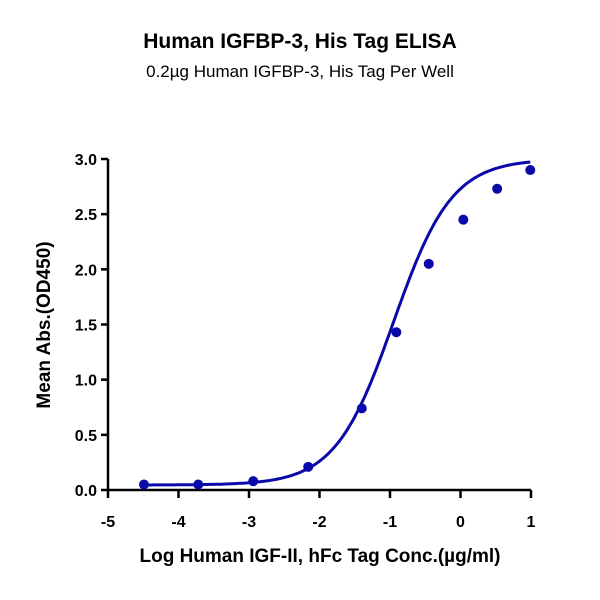  Describe the element at coordinates (44, 324) in the screenshot. I see `y-axis-label: Mean Abs.(OD450)` at that location.